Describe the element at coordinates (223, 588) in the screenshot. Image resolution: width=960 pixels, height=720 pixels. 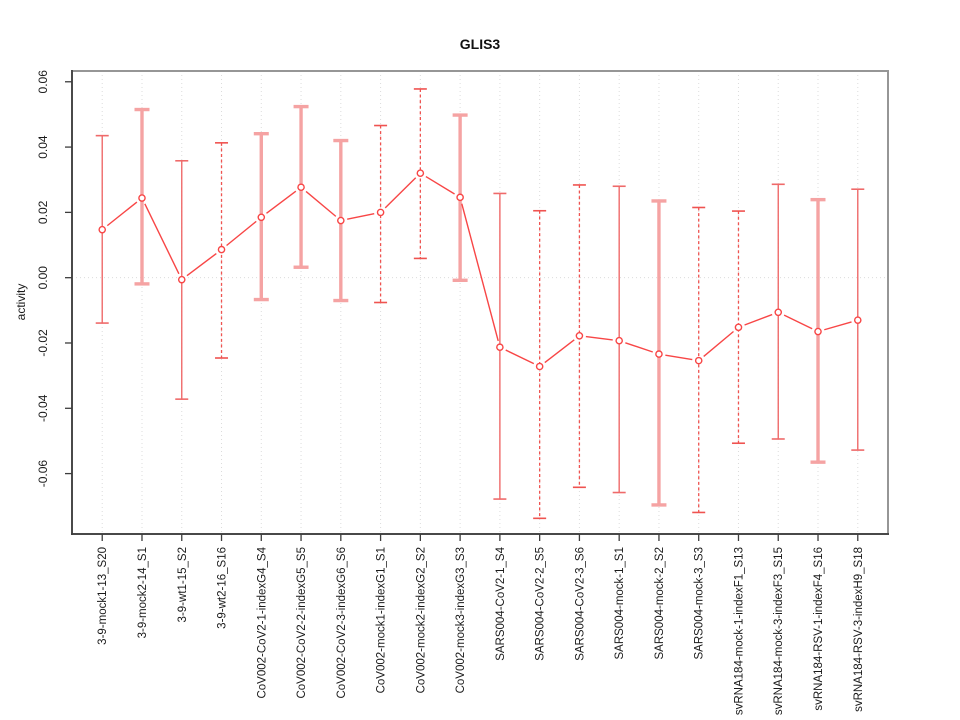
I see `x-category-label: 3-9-wt2-16_S16` at that location.